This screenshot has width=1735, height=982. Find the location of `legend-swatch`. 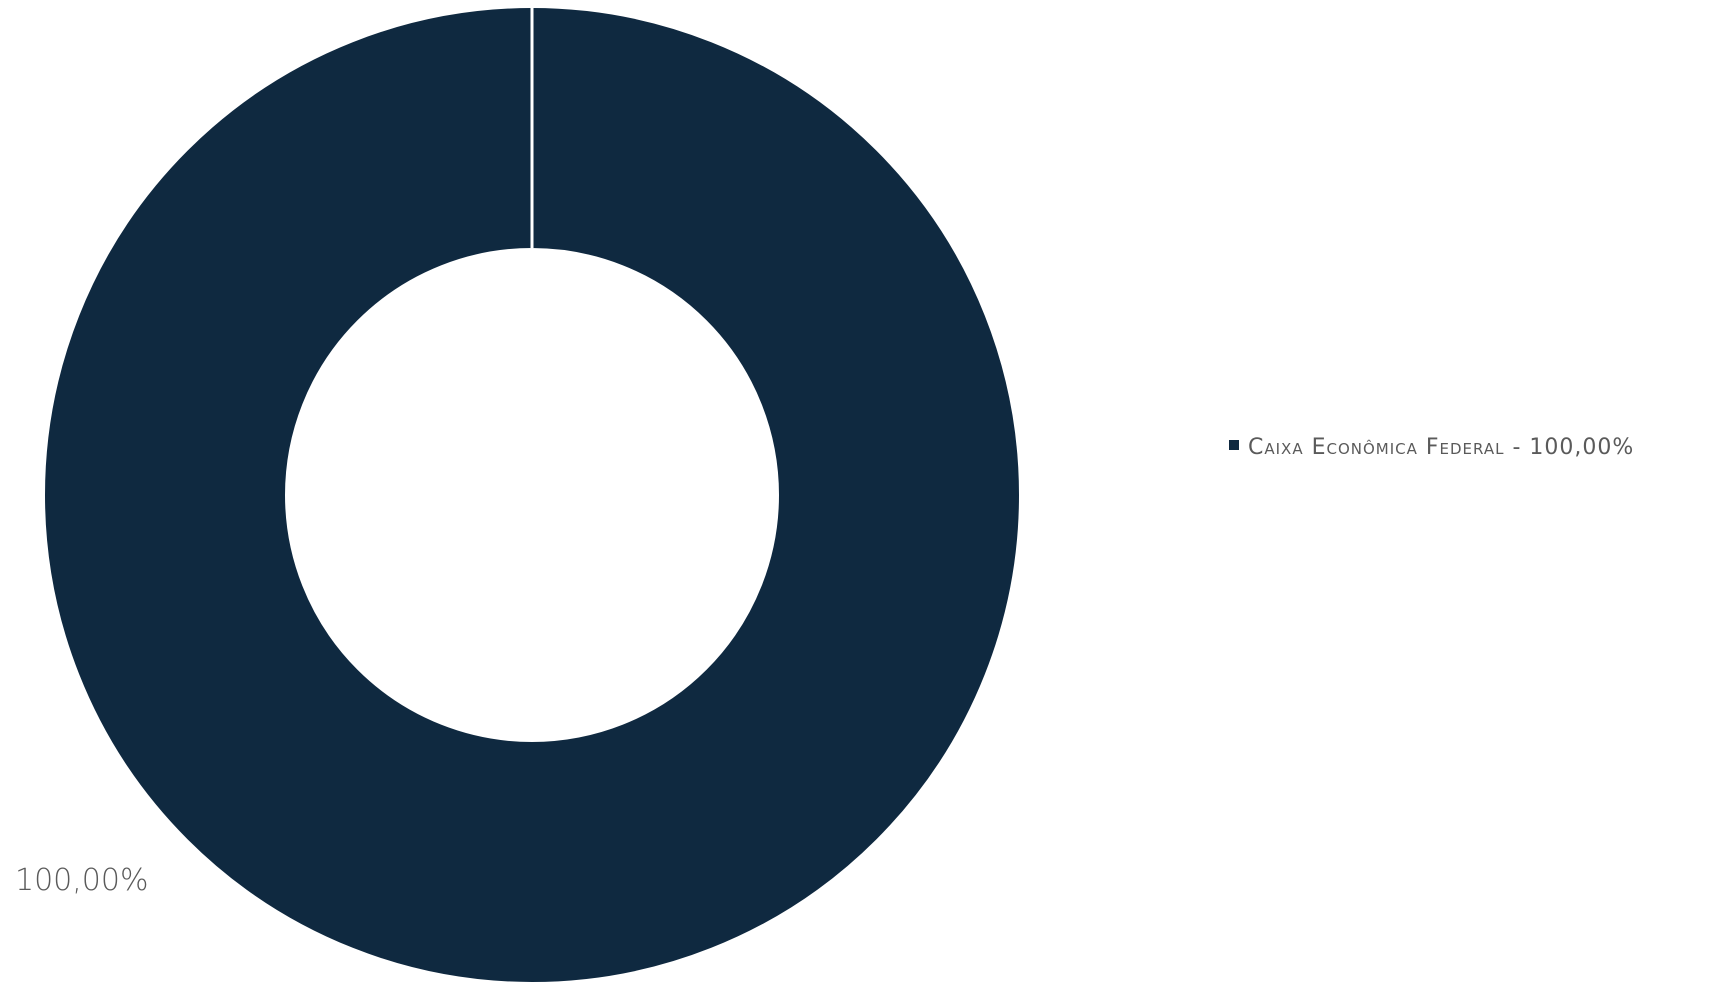

legend-swatch is located at coordinates (1234, 445).